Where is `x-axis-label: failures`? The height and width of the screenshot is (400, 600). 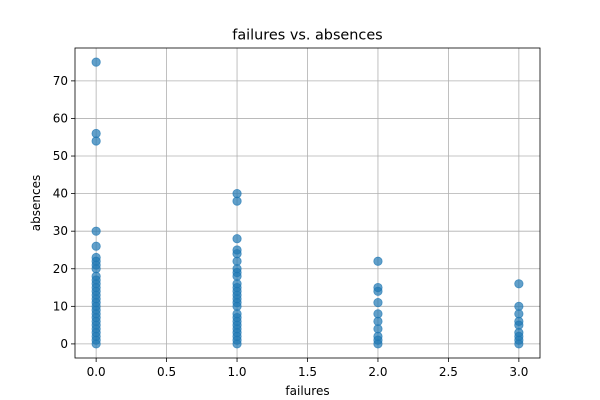
x-axis-label: failures is located at coordinates (307, 391).